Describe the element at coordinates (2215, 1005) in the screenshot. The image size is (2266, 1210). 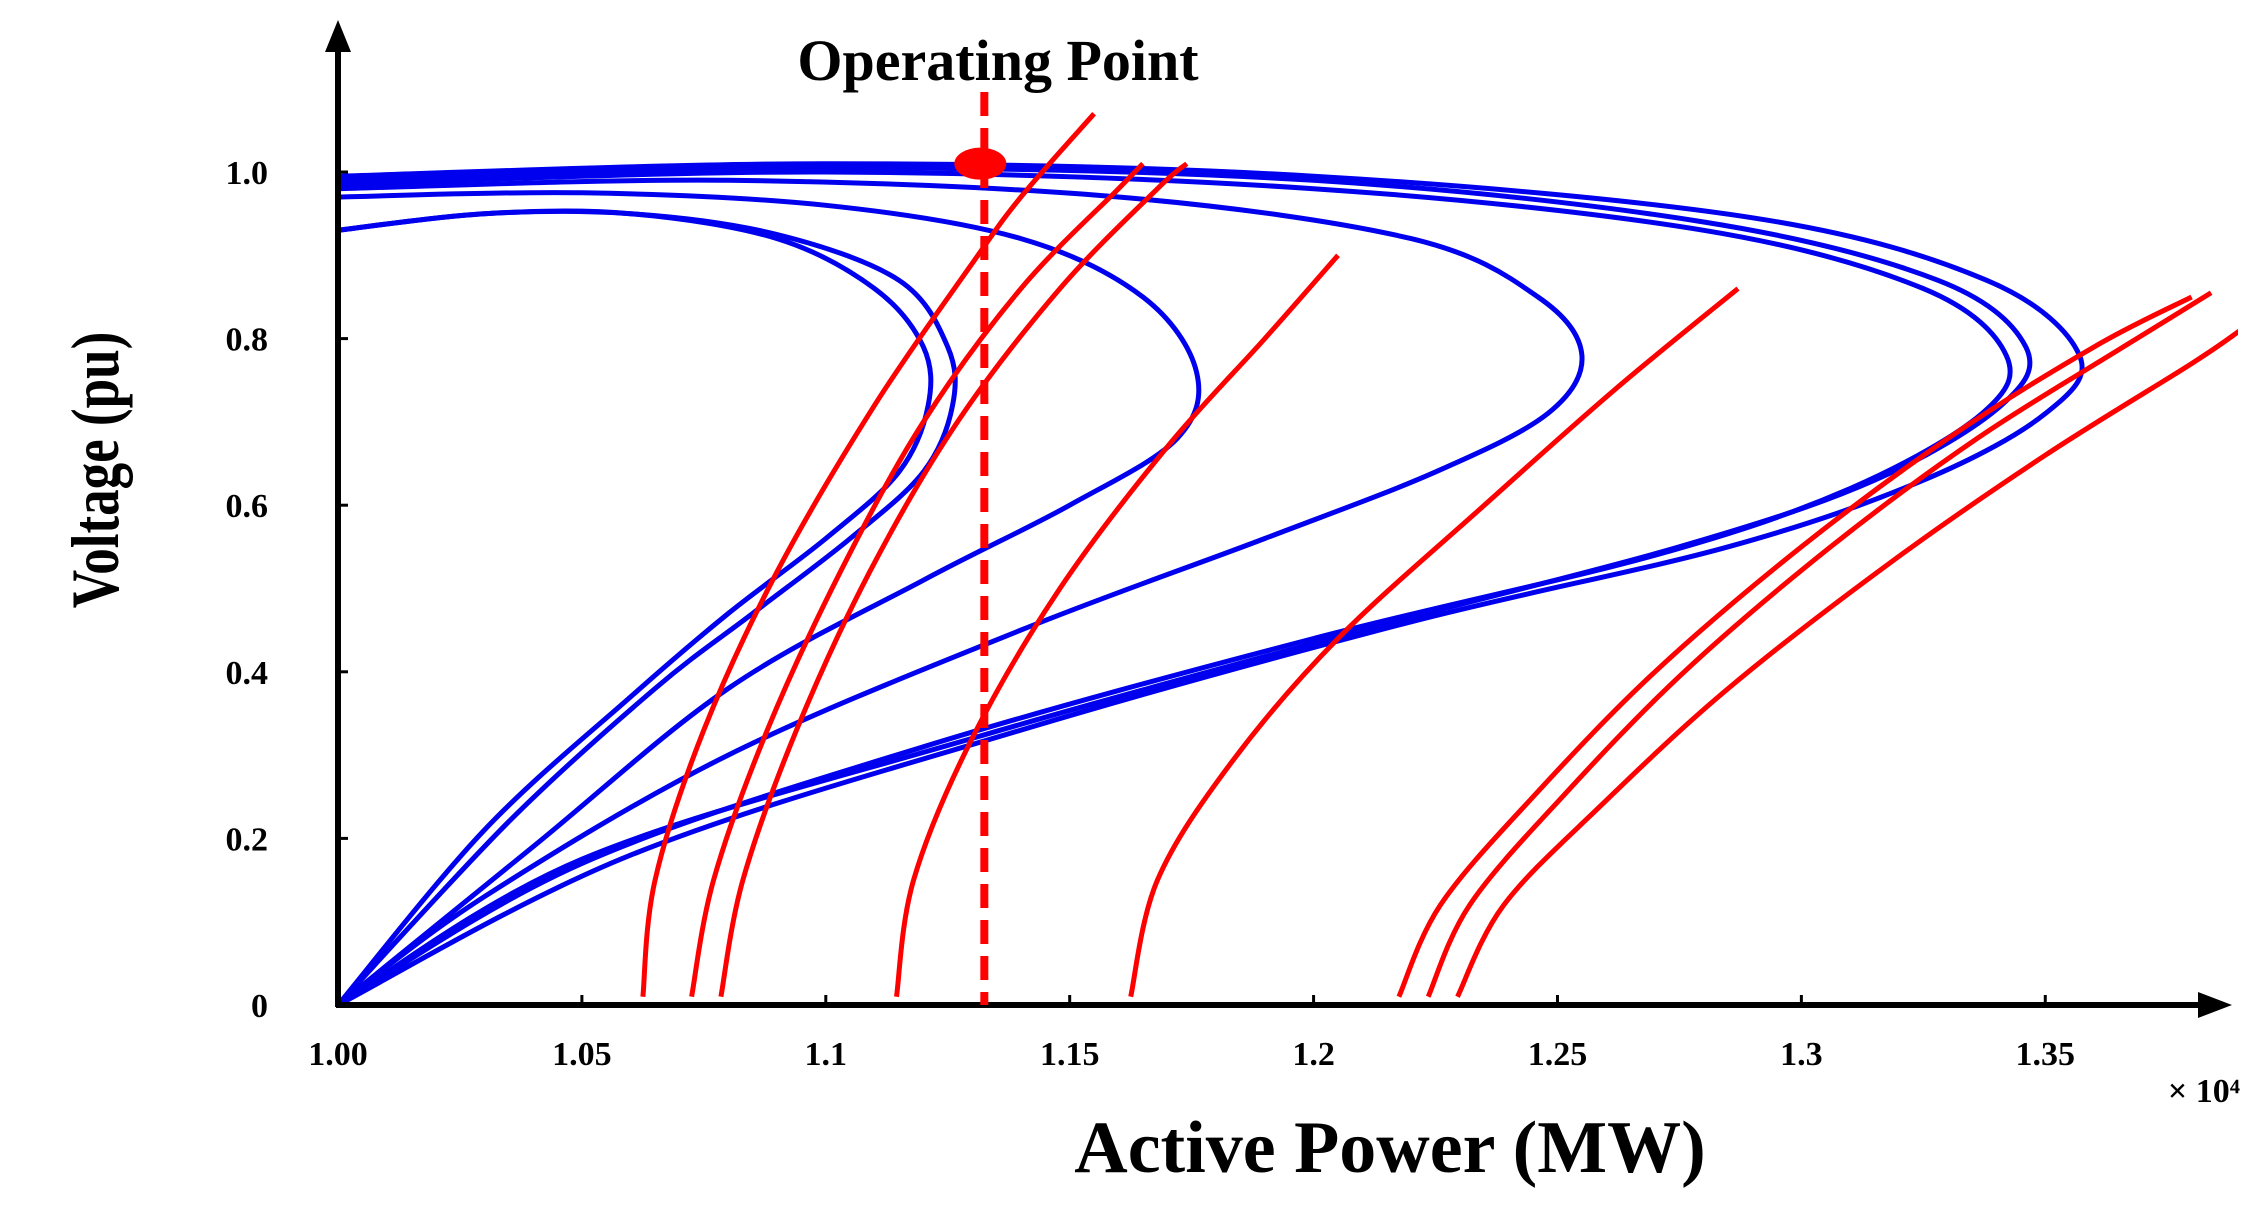
I see `x-axis-arrow` at that location.